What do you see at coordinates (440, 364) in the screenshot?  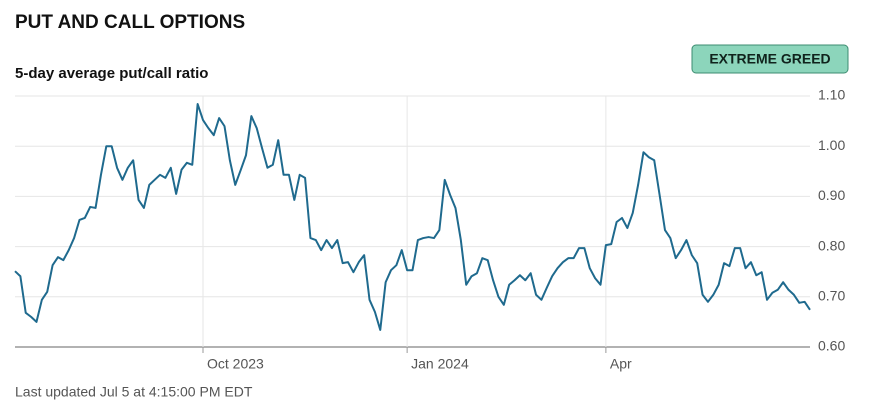 I see `x-tick-label: Jan 2024` at bounding box center [440, 364].